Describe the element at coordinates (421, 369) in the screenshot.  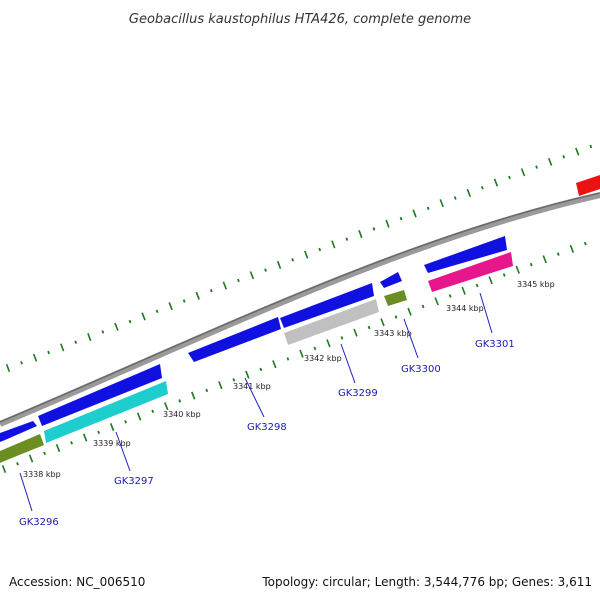
I see `gene-label-gk3300: GK3300` at that location.